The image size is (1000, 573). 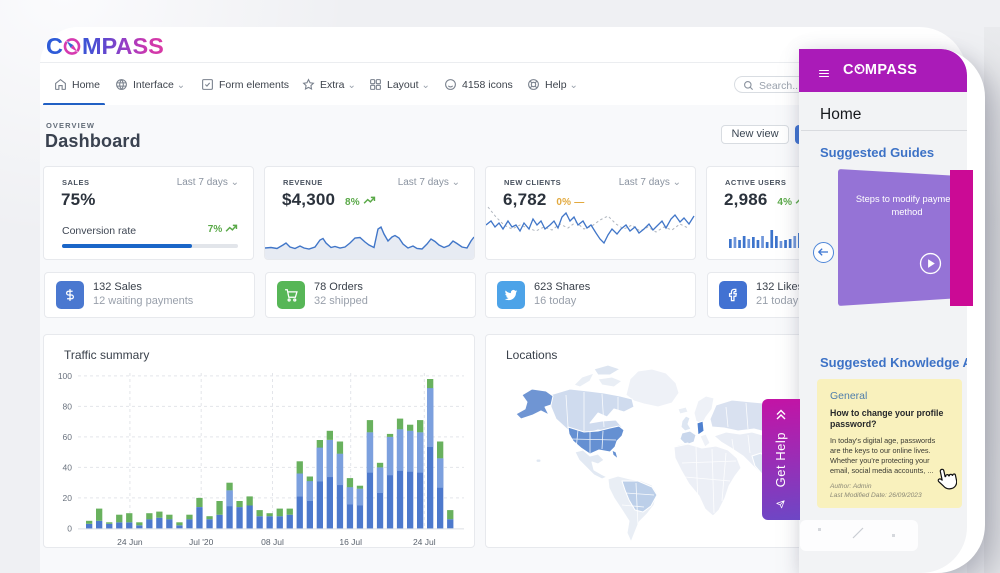 I want to click on svg-text: 60, so click(x=68, y=437).